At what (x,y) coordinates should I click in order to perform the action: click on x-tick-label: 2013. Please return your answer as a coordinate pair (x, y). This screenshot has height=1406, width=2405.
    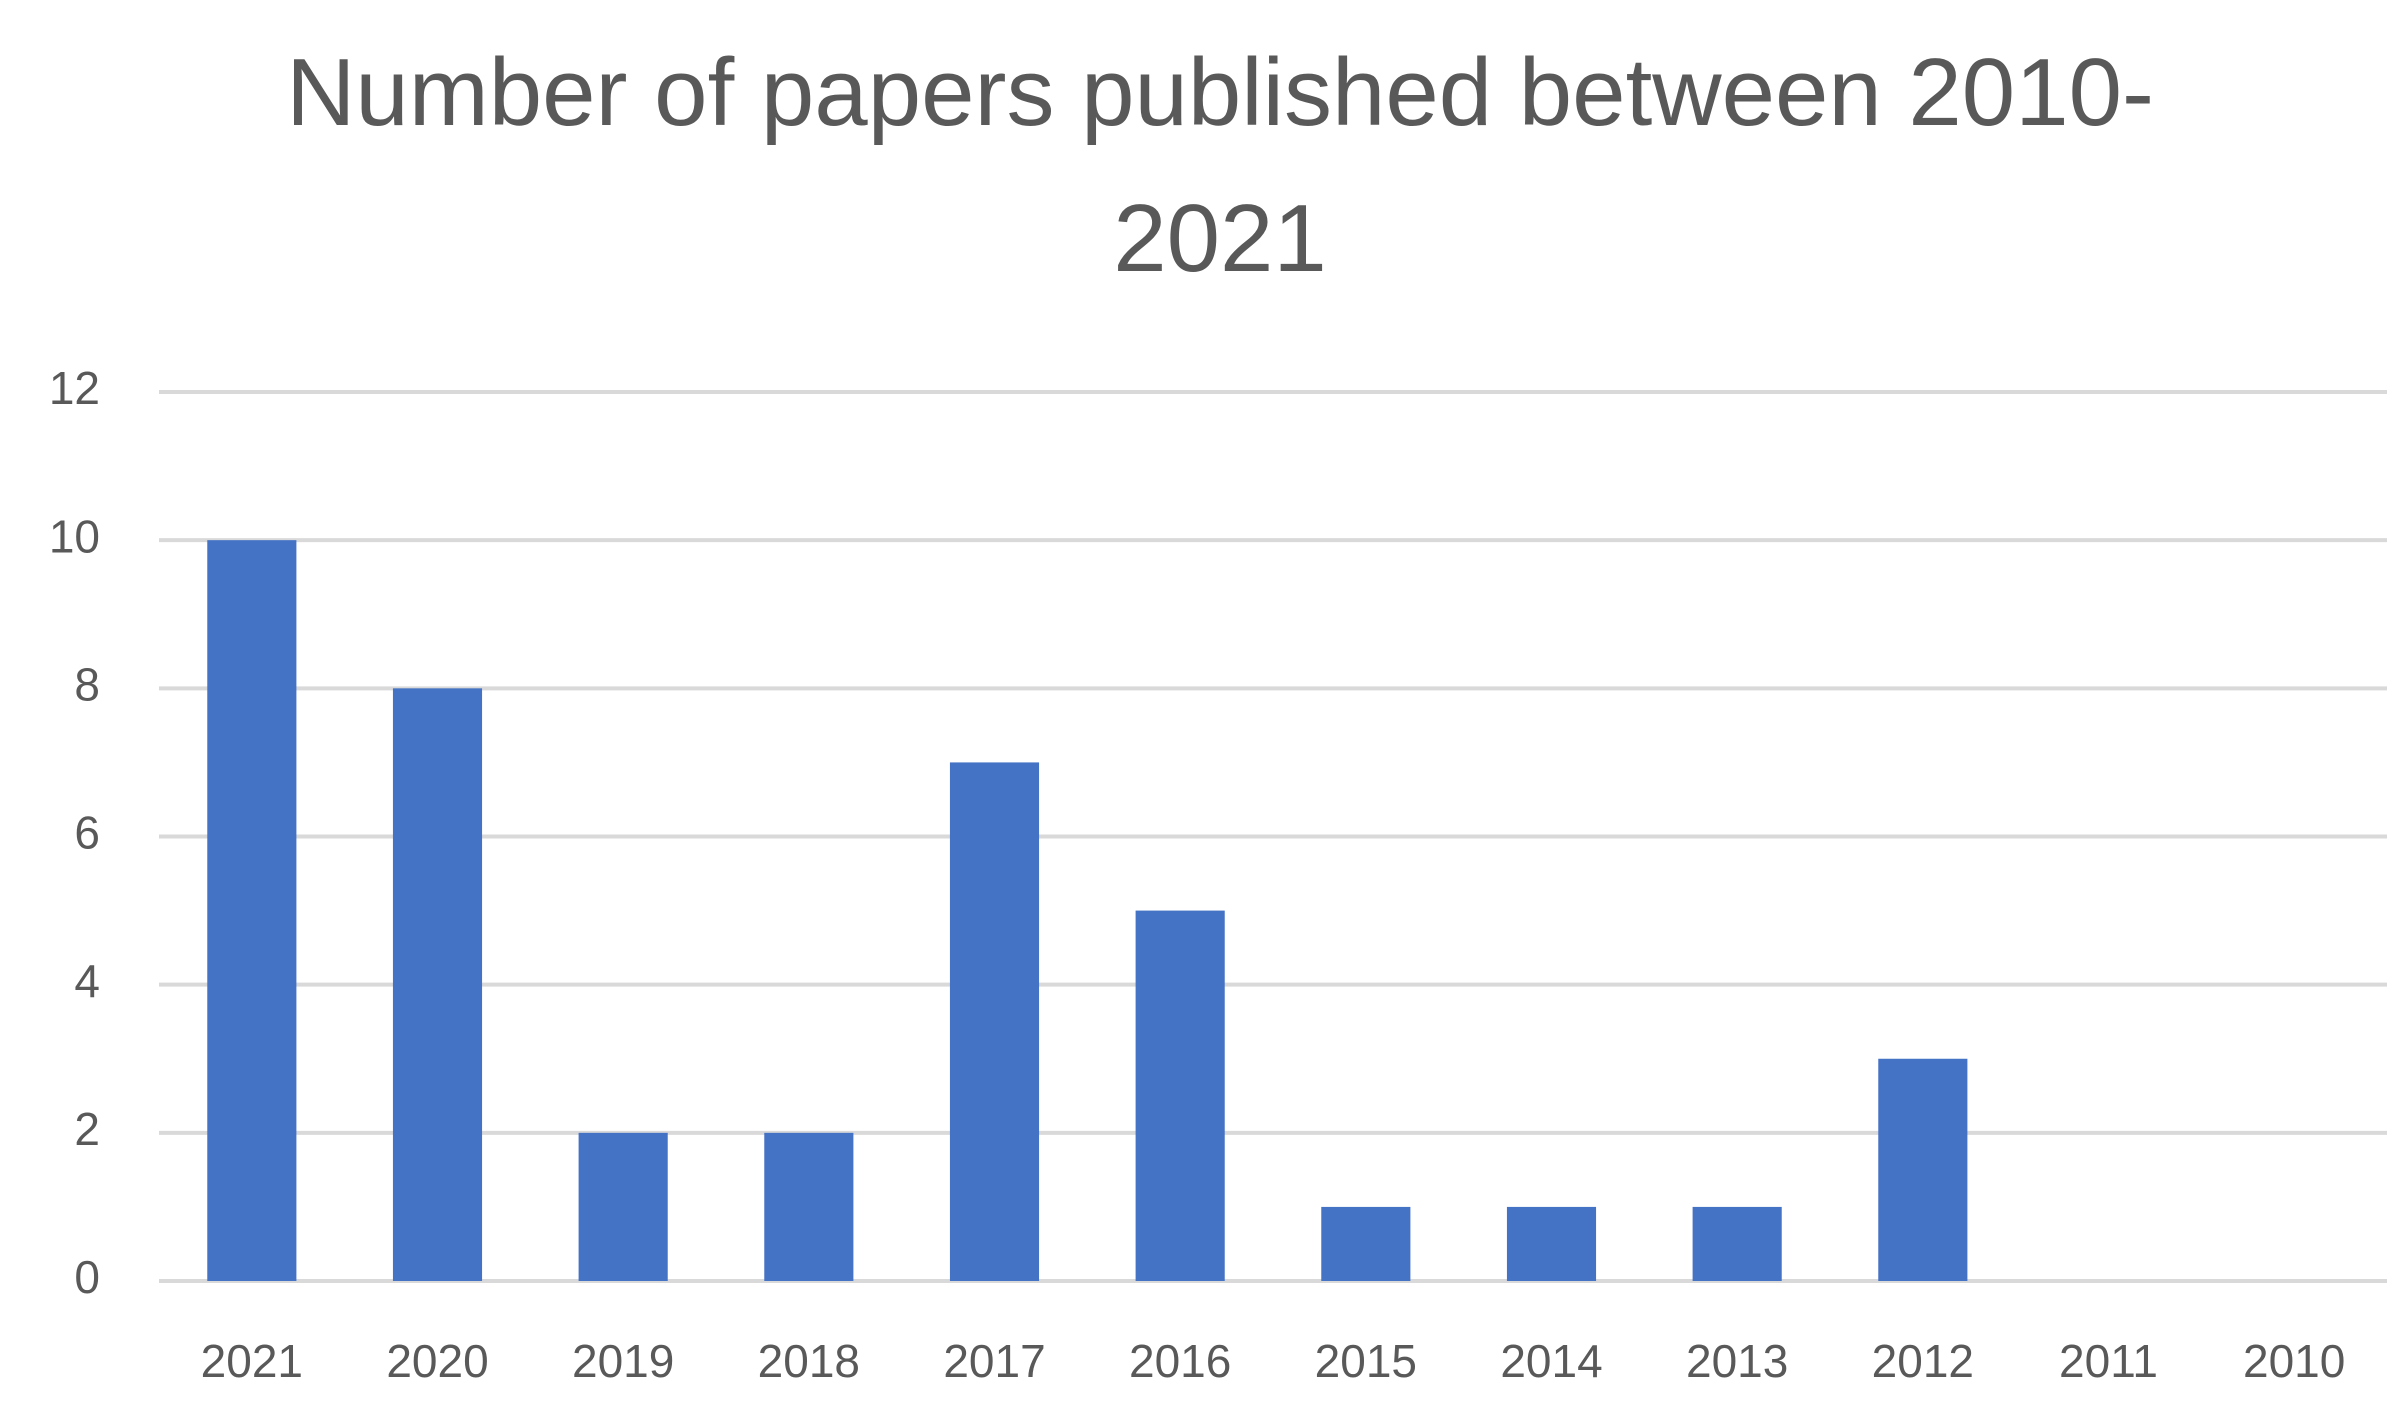
    Looking at the image, I should click on (1737, 1361).